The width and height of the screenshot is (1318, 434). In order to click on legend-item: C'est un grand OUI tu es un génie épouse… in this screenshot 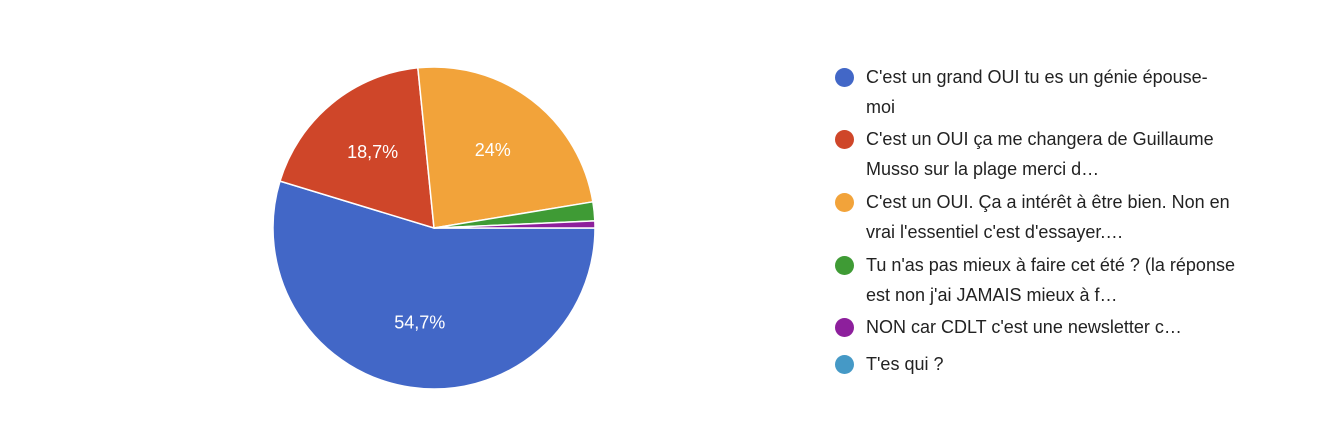, I will do `click(1035, 92)`.